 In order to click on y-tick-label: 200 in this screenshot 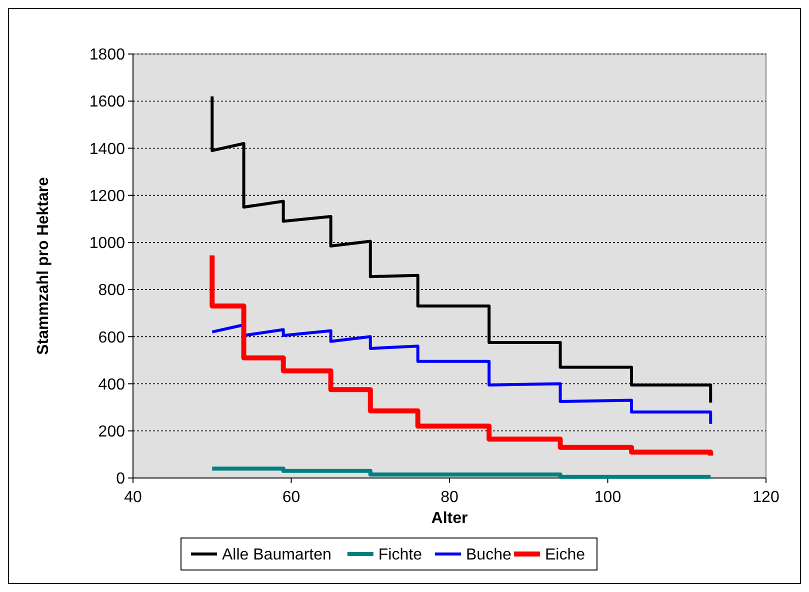, I will do `click(112, 431)`.